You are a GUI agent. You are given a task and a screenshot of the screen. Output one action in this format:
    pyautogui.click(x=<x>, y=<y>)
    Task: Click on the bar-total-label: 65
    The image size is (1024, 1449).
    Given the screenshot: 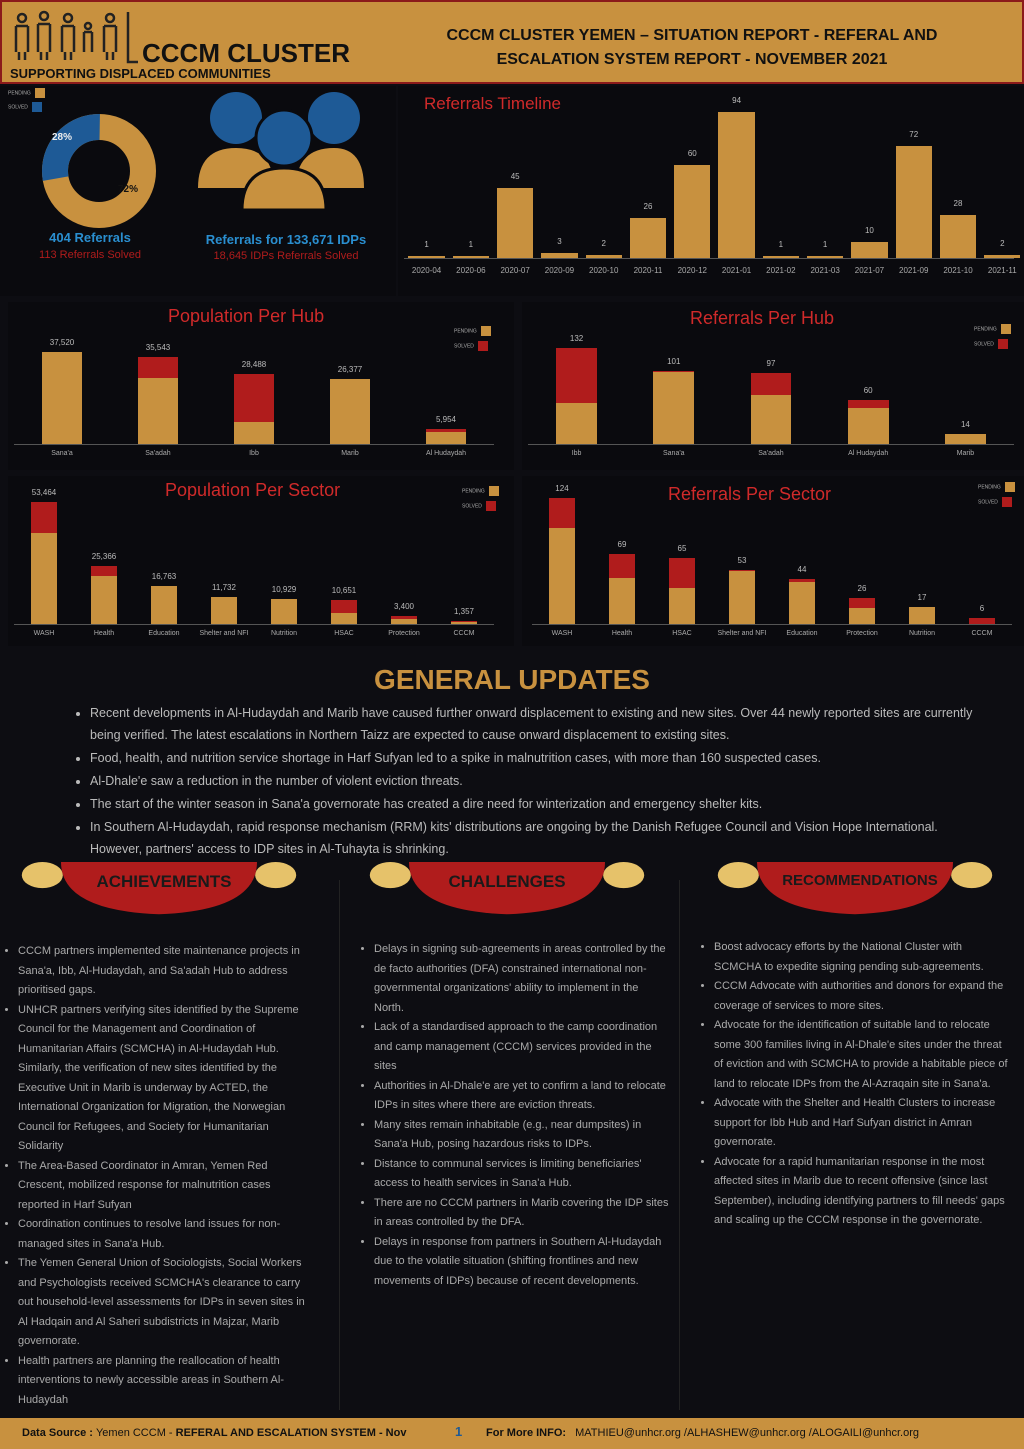 What is the action you would take?
    pyautogui.click(x=682, y=548)
    